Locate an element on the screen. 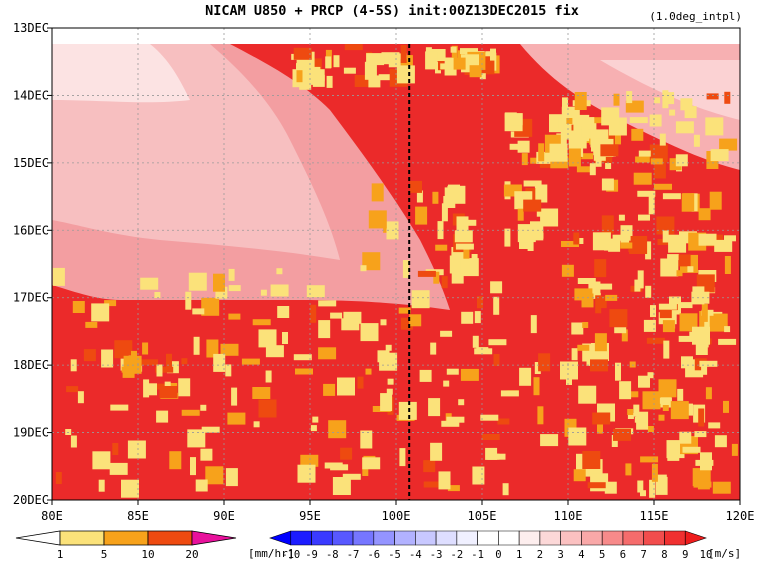  wind-colorbar-label: -2 is located at coordinates (457, 555).